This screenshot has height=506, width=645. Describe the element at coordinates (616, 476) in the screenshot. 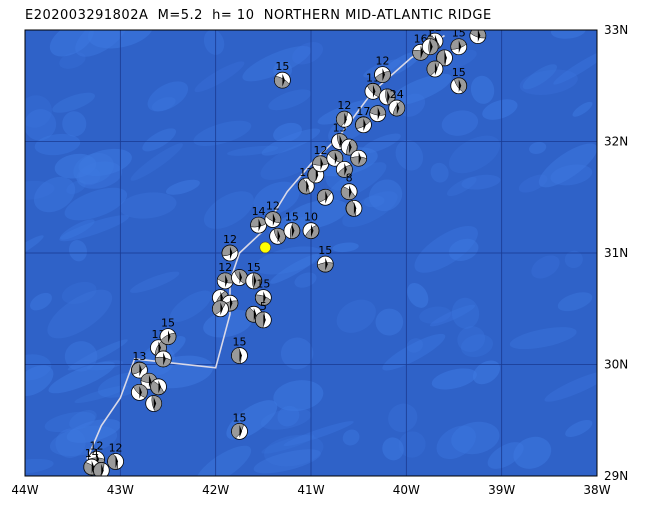

I see `latitude-tick-label: 29N` at that location.